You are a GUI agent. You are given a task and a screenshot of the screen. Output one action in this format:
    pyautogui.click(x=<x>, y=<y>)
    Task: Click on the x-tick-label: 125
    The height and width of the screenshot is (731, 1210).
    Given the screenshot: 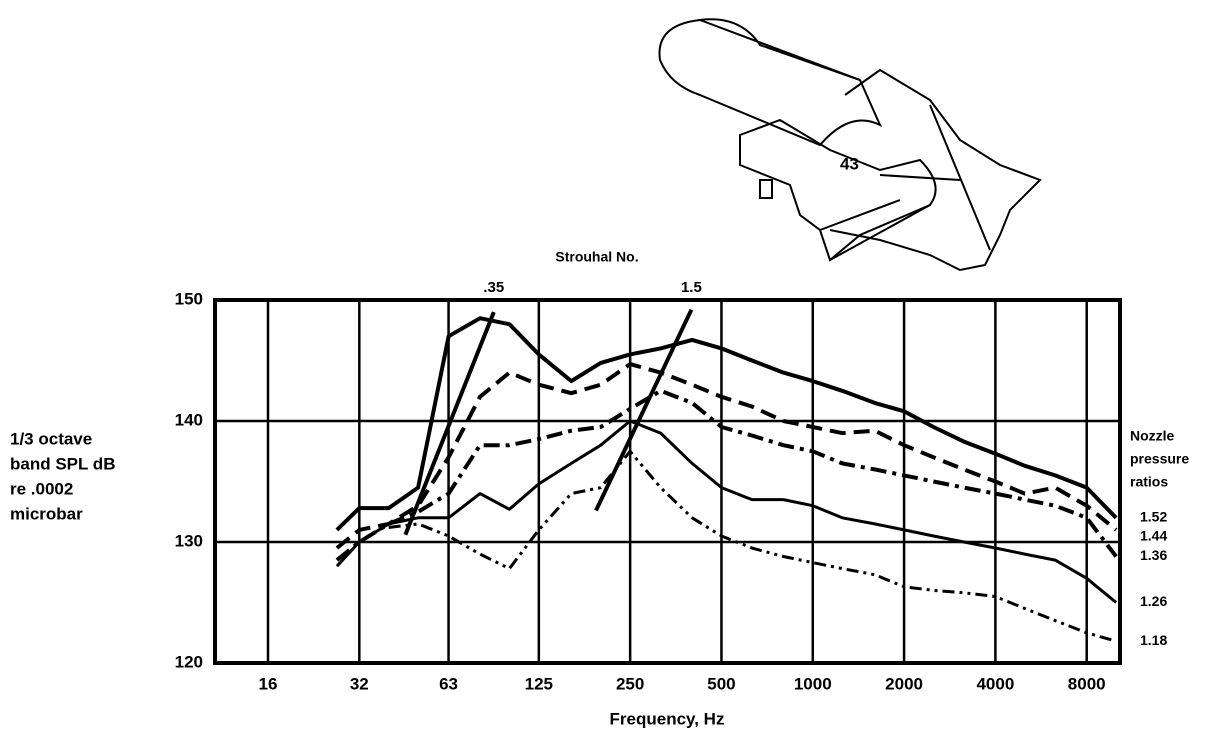 What is the action you would take?
    pyautogui.click(x=539, y=683)
    